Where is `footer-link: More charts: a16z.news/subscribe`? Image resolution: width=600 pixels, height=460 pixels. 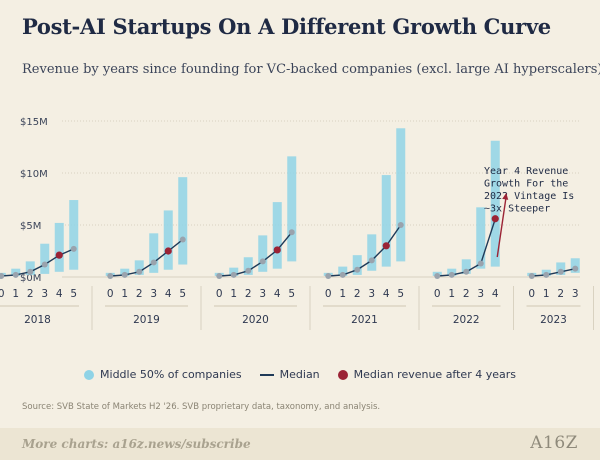 footer-link: More charts: a16z.news/subscribe is located at coordinates (136, 444).